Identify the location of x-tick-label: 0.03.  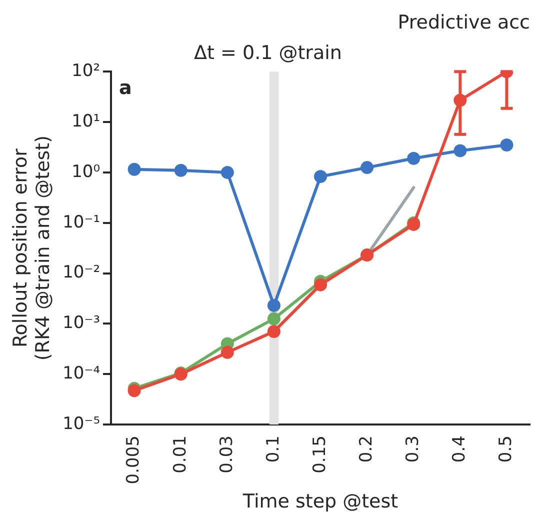
(226, 455).